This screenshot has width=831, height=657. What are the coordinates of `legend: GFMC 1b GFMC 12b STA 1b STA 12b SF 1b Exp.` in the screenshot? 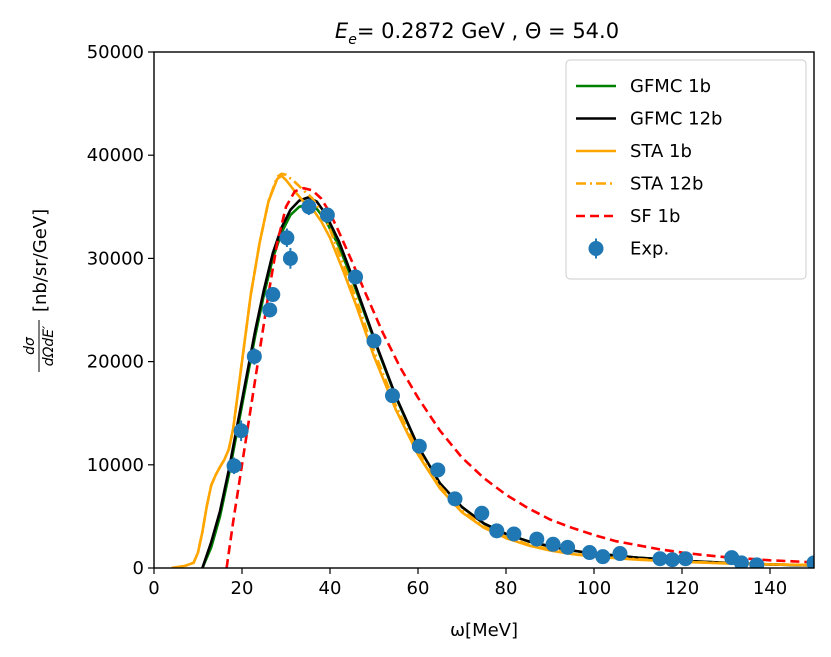 It's located at (686, 169).